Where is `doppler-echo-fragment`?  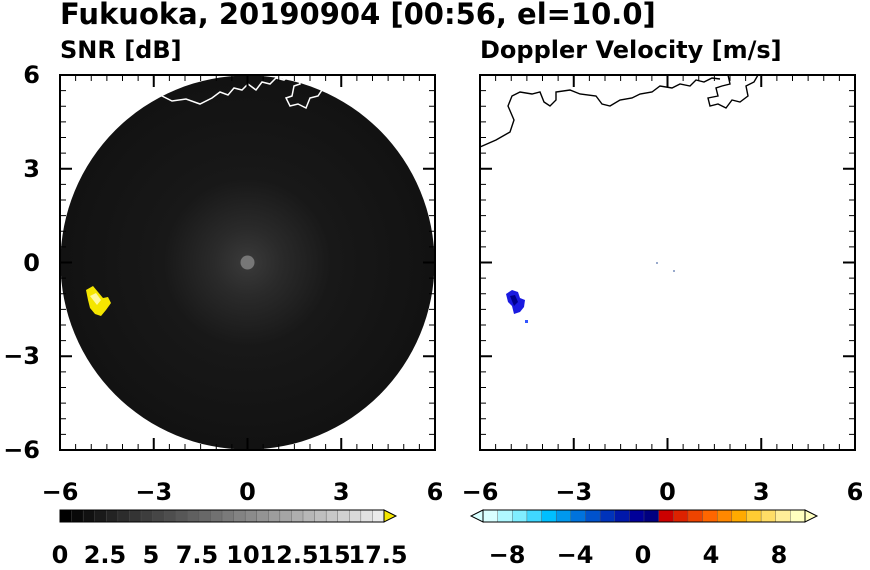 doppler-echo-fragment is located at coordinates (526, 321).